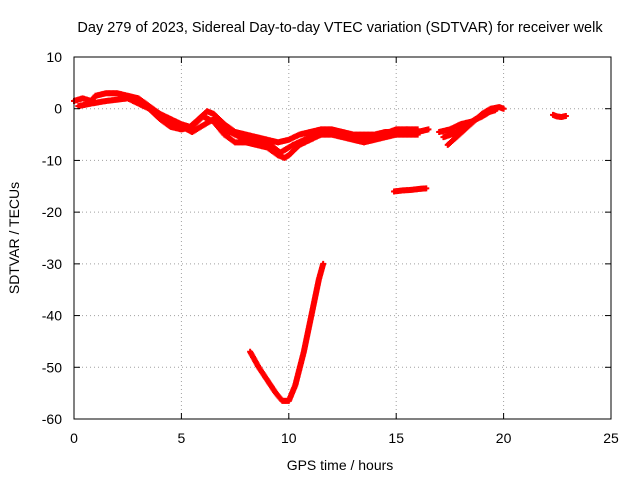 The height and width of the screenshot is (480, 640). What do you see at coordinates (410, 190) in the screenshot?
I see `series-segment-15h` at bounding box center [410, 190].